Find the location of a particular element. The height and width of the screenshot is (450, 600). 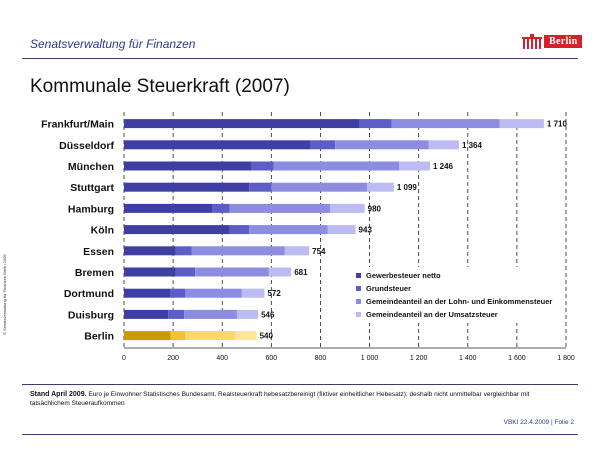

x-tick-label-9: 1 800 is located at coordinates (566, 358).